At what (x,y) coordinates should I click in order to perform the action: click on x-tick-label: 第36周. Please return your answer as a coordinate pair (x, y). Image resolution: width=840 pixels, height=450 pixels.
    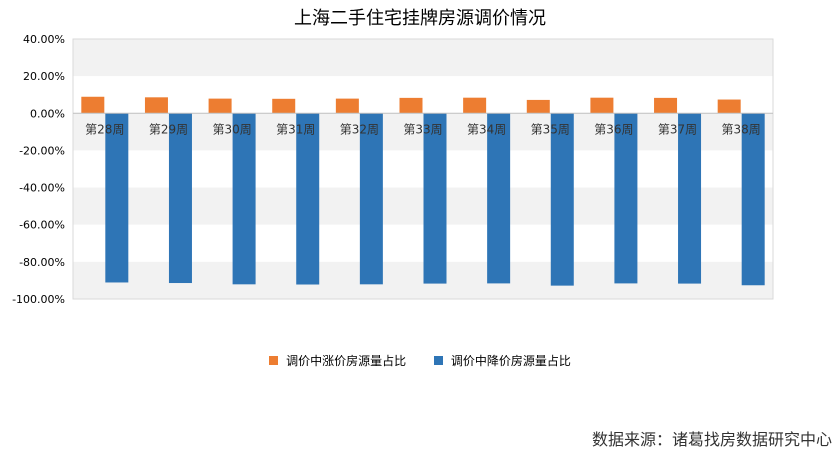
    Looking at the image, I should click on (613, 129).